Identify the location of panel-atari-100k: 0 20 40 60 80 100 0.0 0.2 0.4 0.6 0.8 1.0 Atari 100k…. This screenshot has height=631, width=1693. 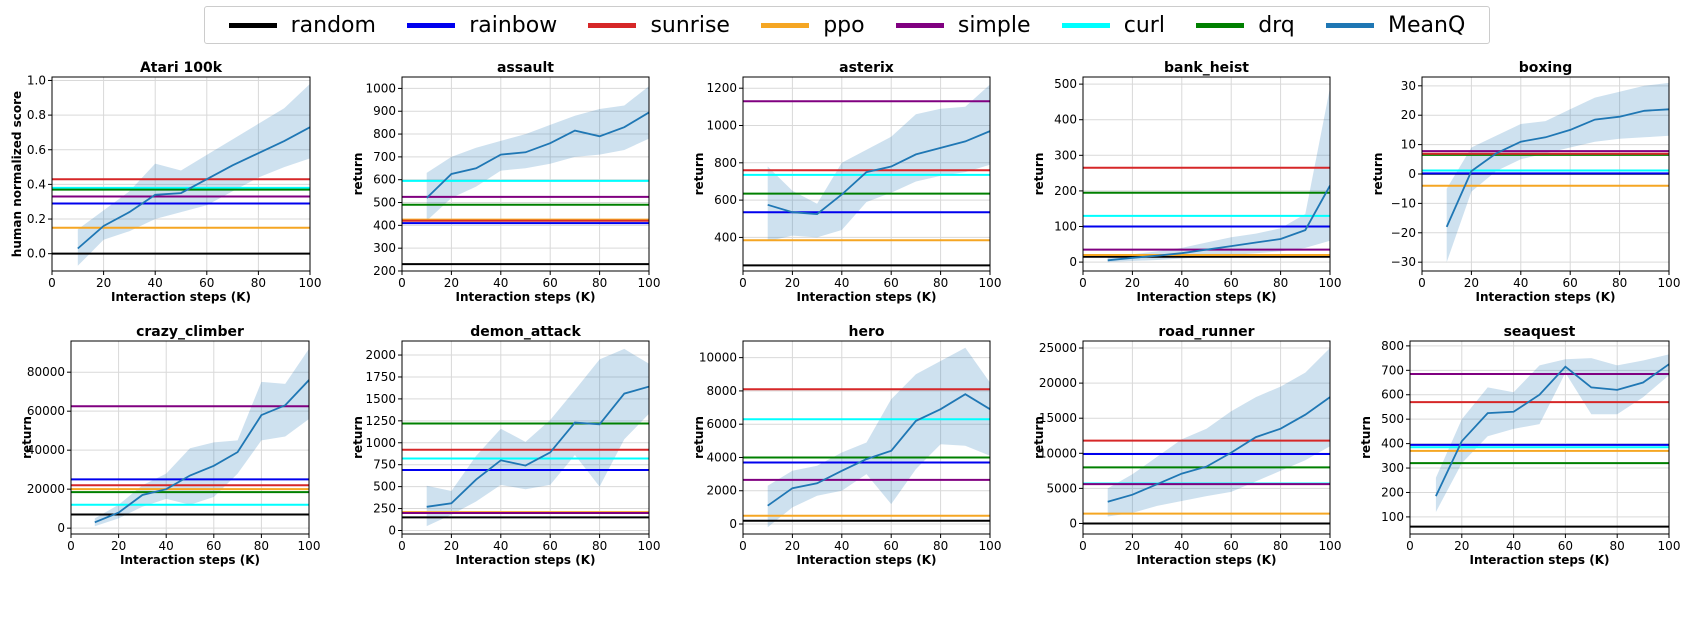
(165, 182).